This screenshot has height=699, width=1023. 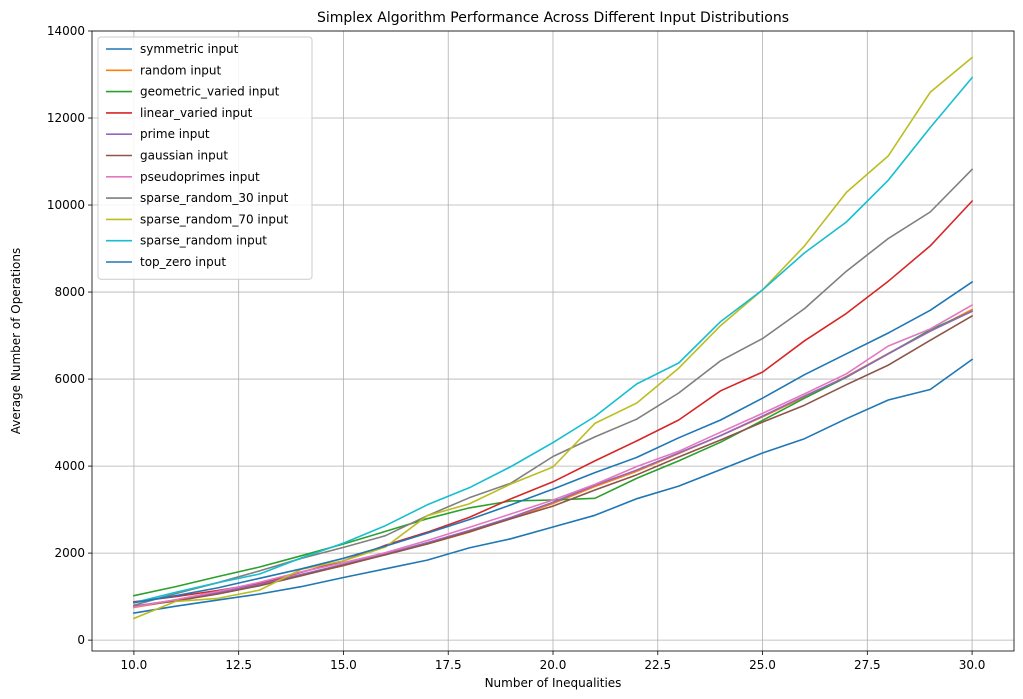 What do you see at coordinates (69, 553) in the screenshot?
I see `y-tick-label: 2000` at bounding box center [69, 553].